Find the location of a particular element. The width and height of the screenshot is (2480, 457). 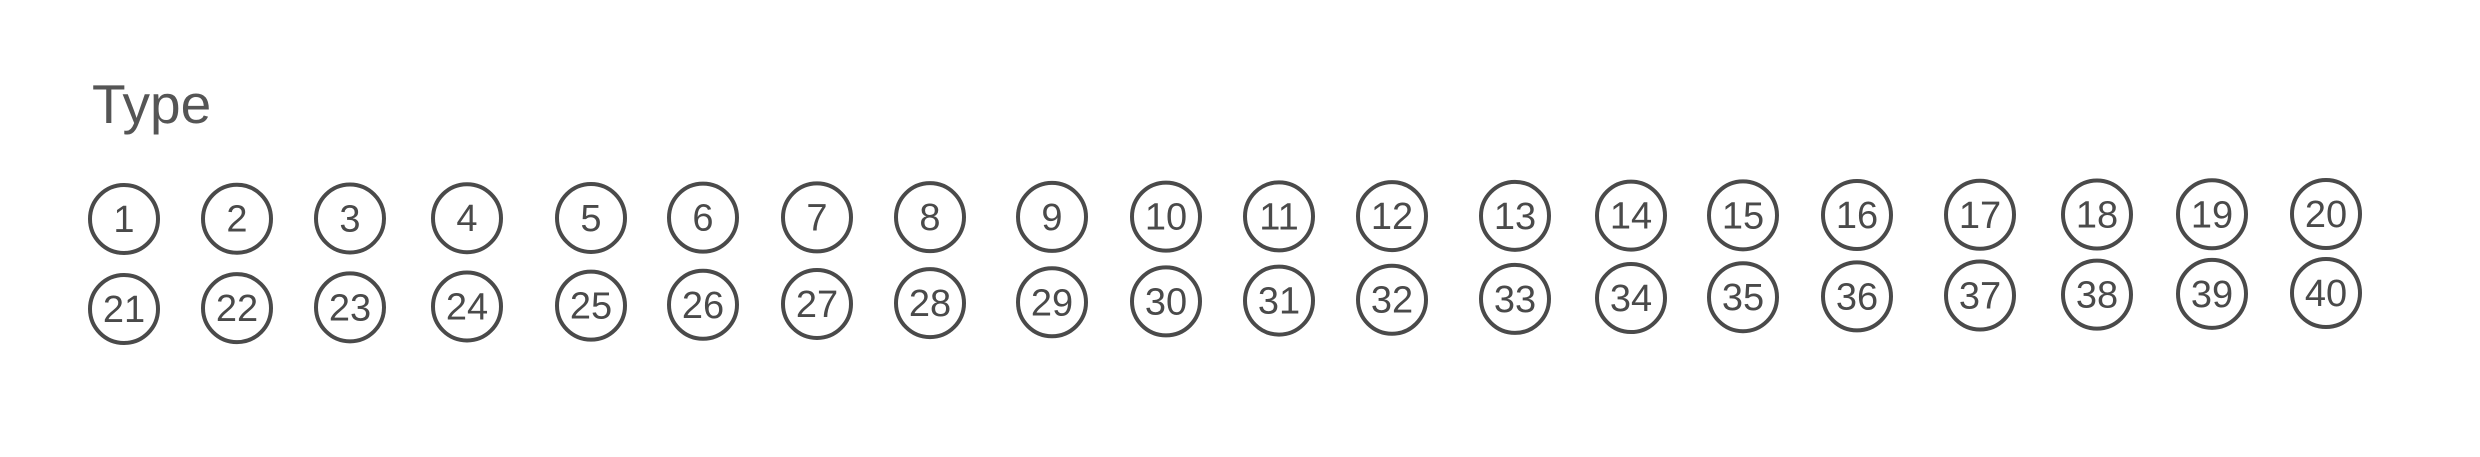

number-badge-14: 14 is located at coordinates (1631, 215).